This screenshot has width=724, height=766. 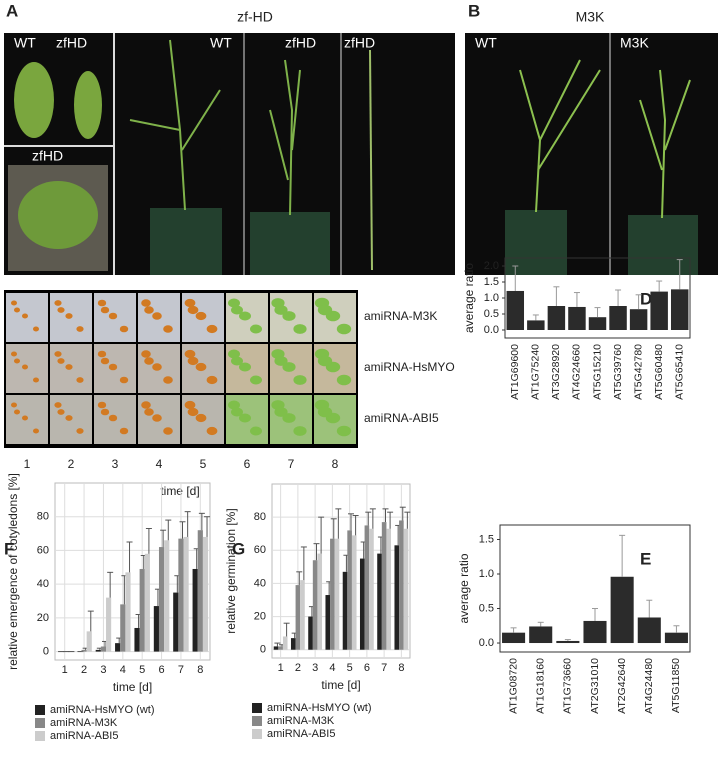 What do you see at coordinates (486, 608) in the screenshot?
I see `y-tick-label: 0.5` at bounding box center [486, 608].